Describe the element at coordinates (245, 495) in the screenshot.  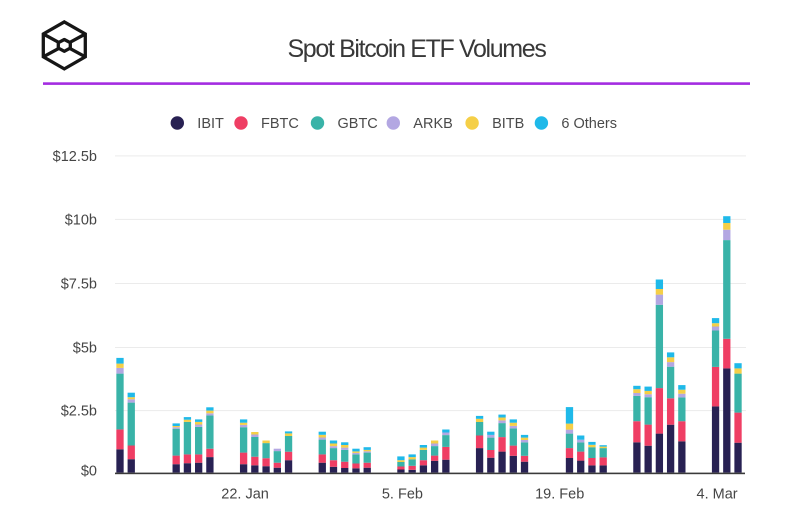
I see `svg-text: 22. Jan` at that location.